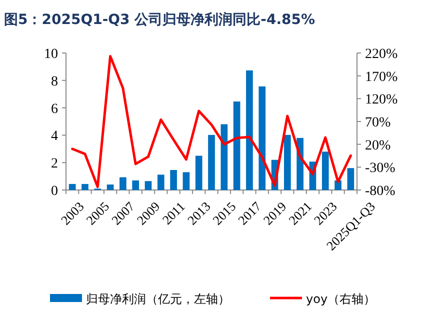 Image resolution: width=430 pixels, height=333 pixels. What do you see at coordinates (54, 136) in the screenshot?
I see `y-tick-label: 4` at bounding box center [54, 136].